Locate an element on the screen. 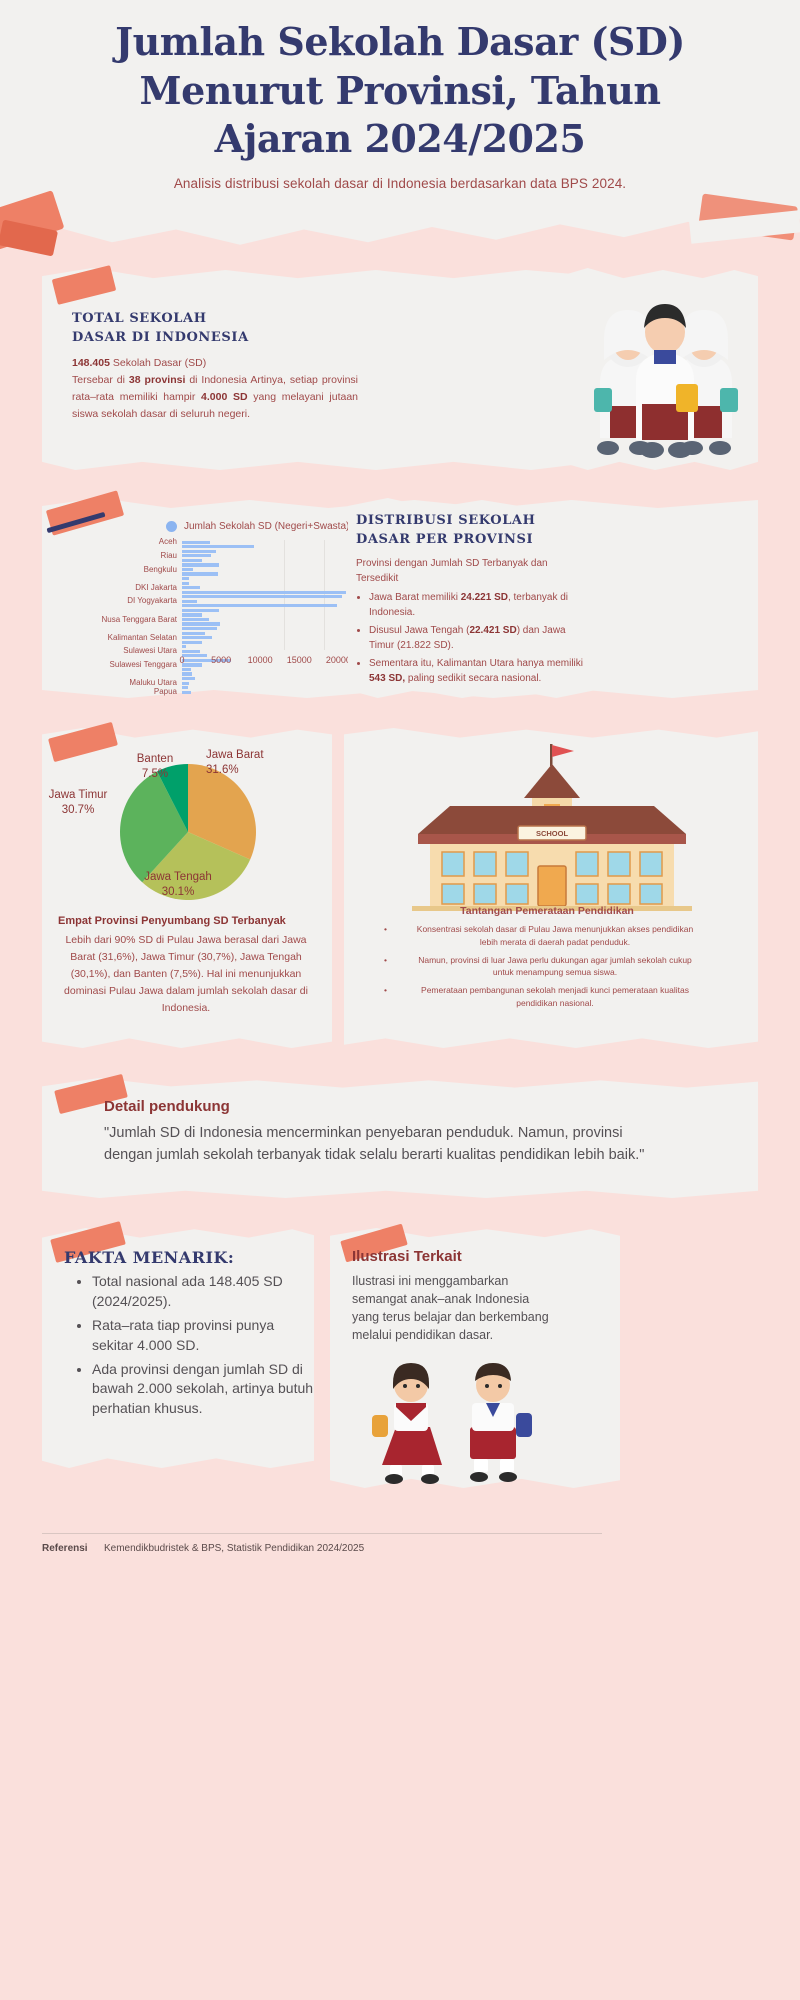 Image resolution: width=800 pixels, height=2000 pixels. challenges-title: Tantangan Pemerataan Pendidikan is located at coordinates (547, 911).